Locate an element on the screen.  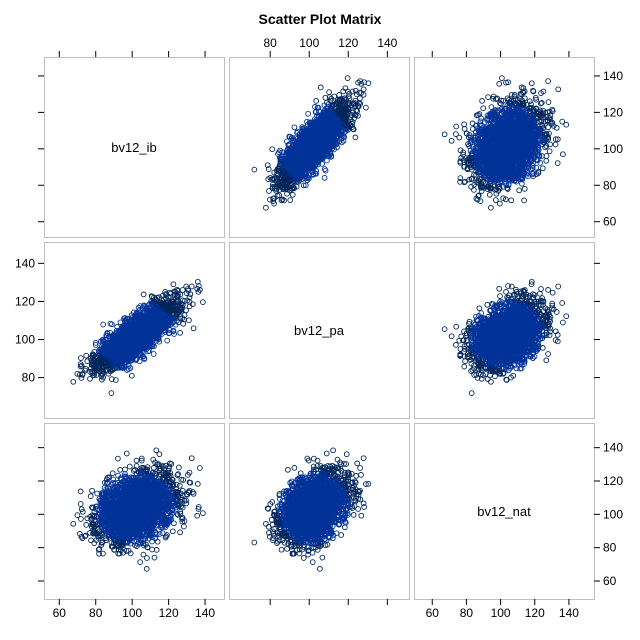
panel-bv12_pa-vs-bv12_pa is located at coordinates (319, 330).